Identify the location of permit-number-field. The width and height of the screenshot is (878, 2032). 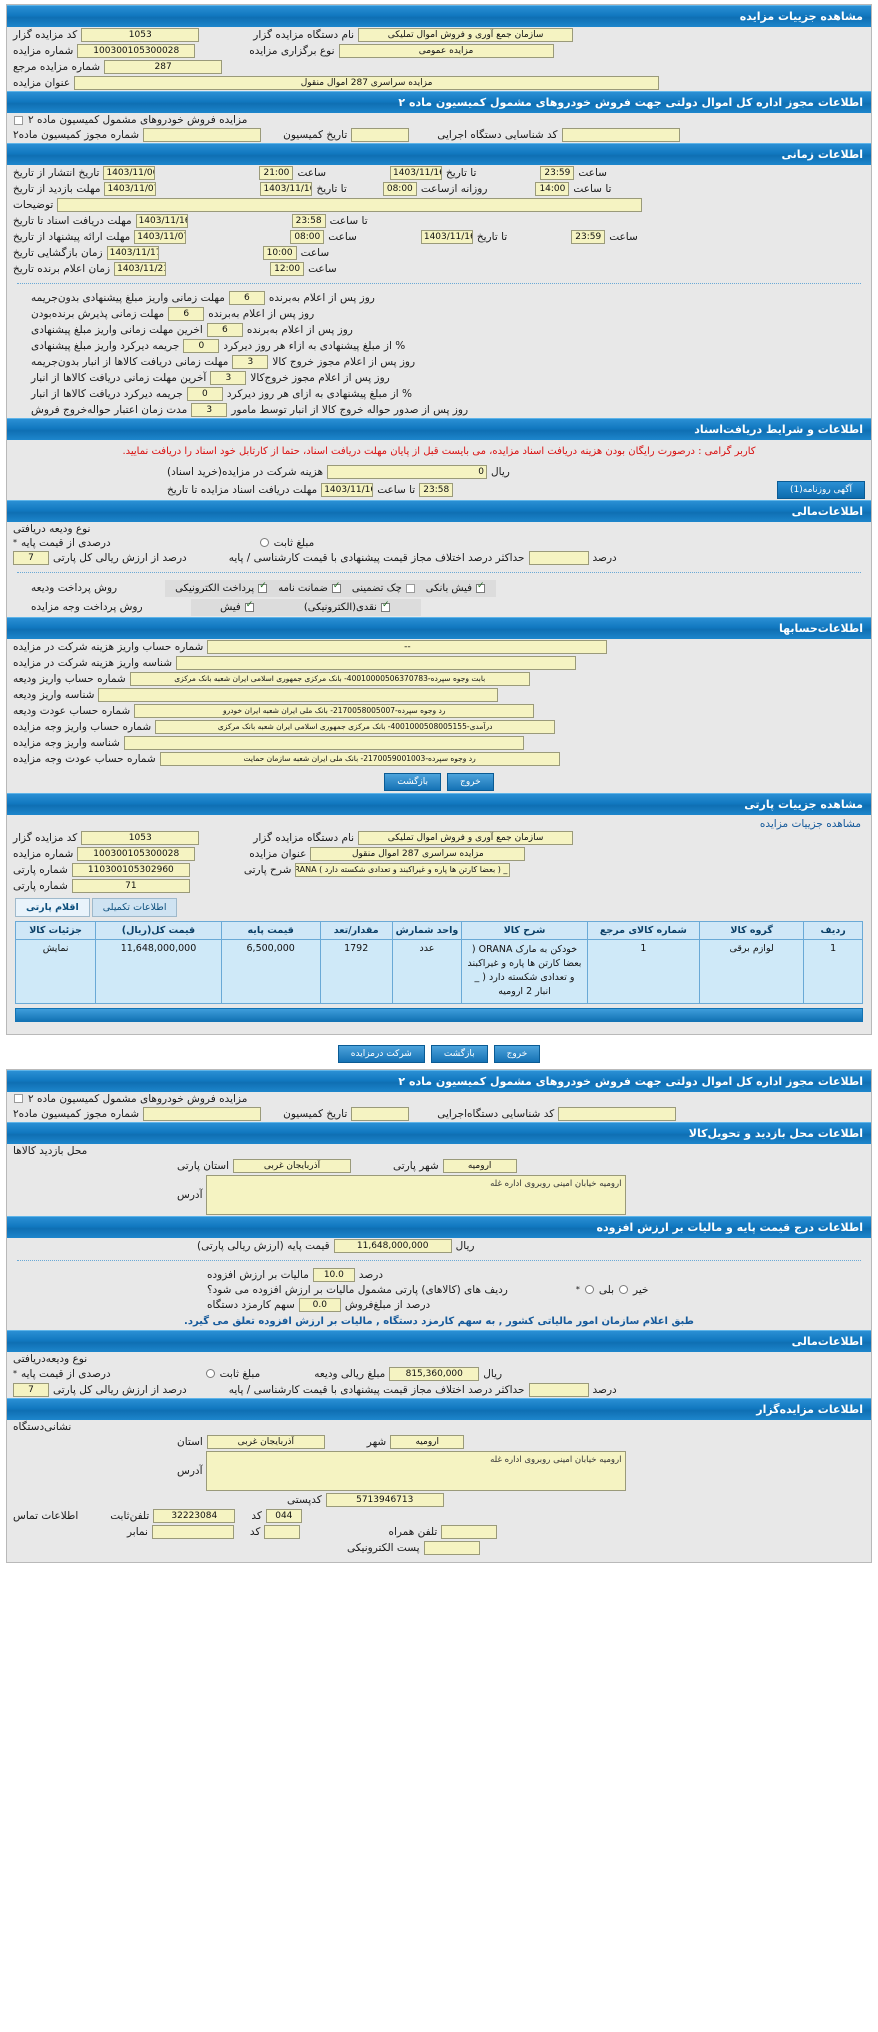
(202, 135).